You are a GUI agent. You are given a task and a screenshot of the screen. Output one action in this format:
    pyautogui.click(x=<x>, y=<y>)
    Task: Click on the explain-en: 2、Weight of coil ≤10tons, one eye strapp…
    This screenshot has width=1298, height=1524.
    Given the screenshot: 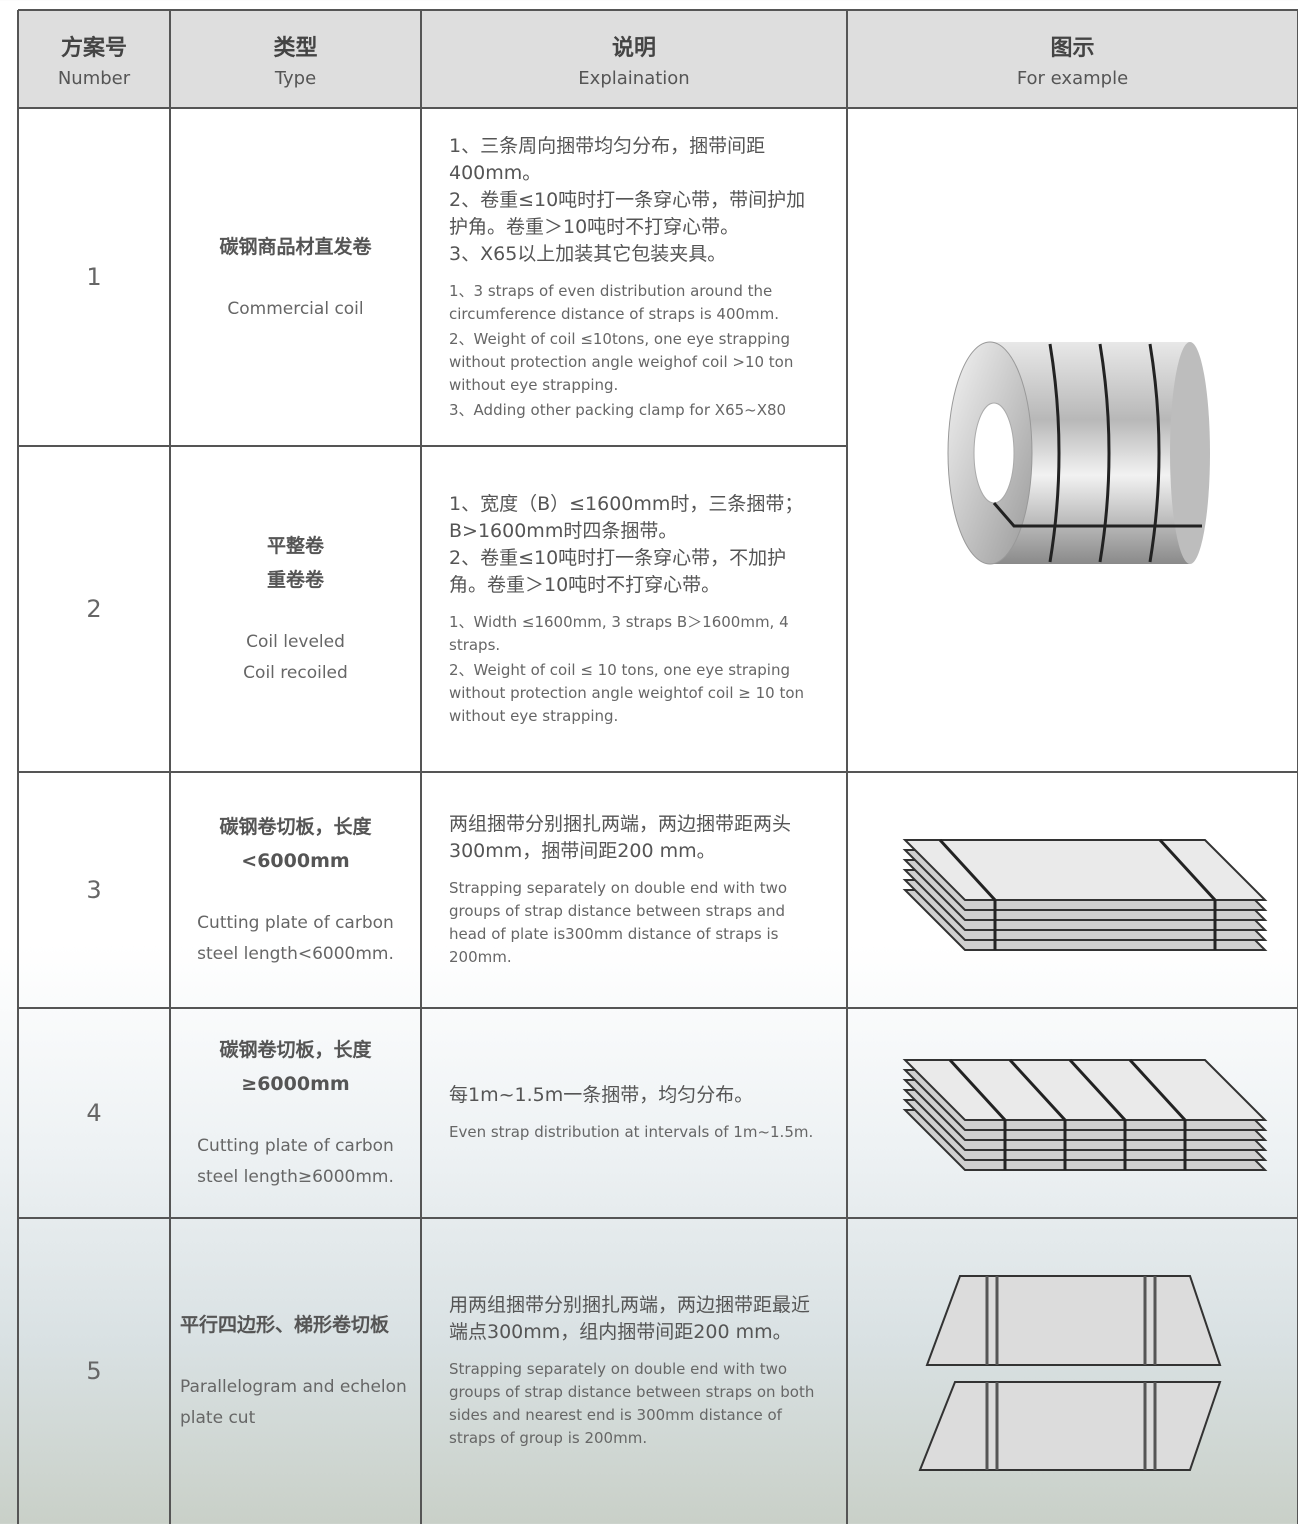 What is the action you would take?
    pyautogui.click(x=621, y=361)
    